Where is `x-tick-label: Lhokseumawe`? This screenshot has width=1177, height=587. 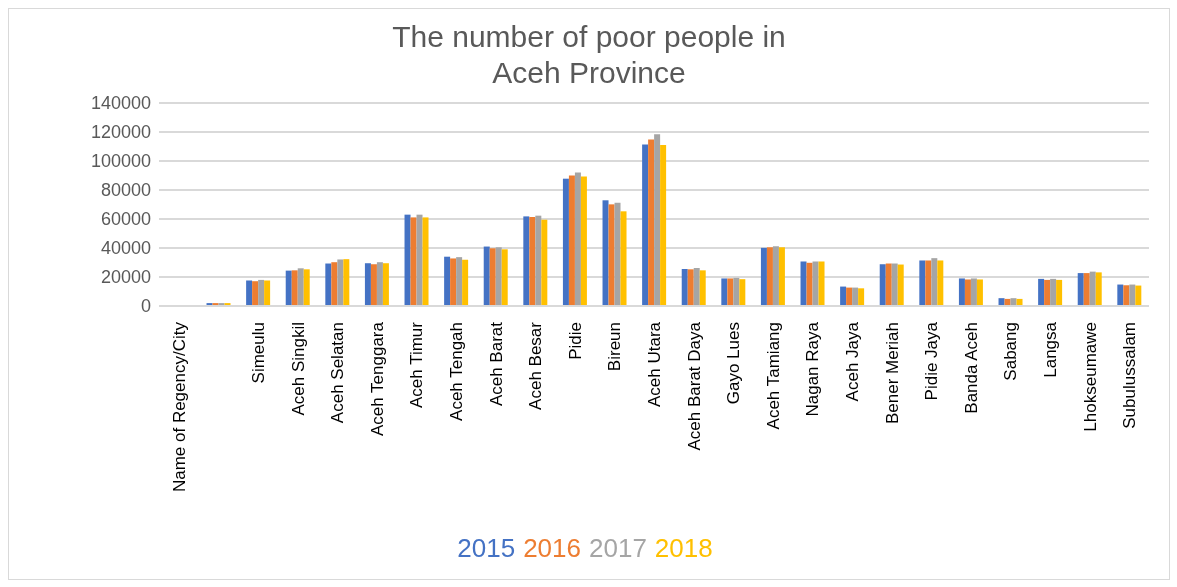
x-tick-label: Lhokseumawe is located at coordinates (1090, 377).